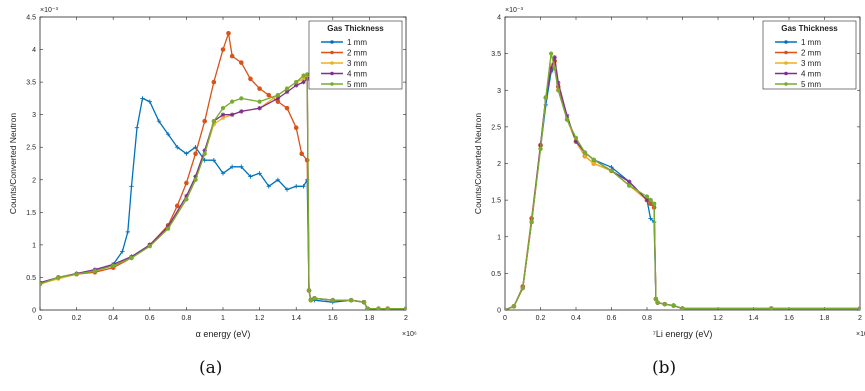 The image size is (865, 391). Describe the element at coordinates (612, 318) in the screenshot. I see `x-tick-label: 0.6` at that location.